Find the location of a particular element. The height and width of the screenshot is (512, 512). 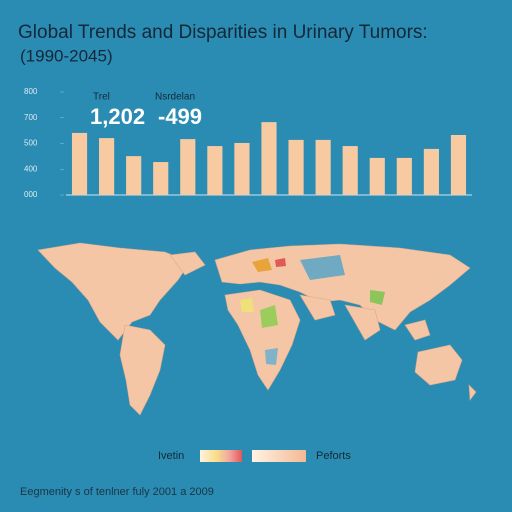

annotation-label: Trel is located at coordinates (101, 97).